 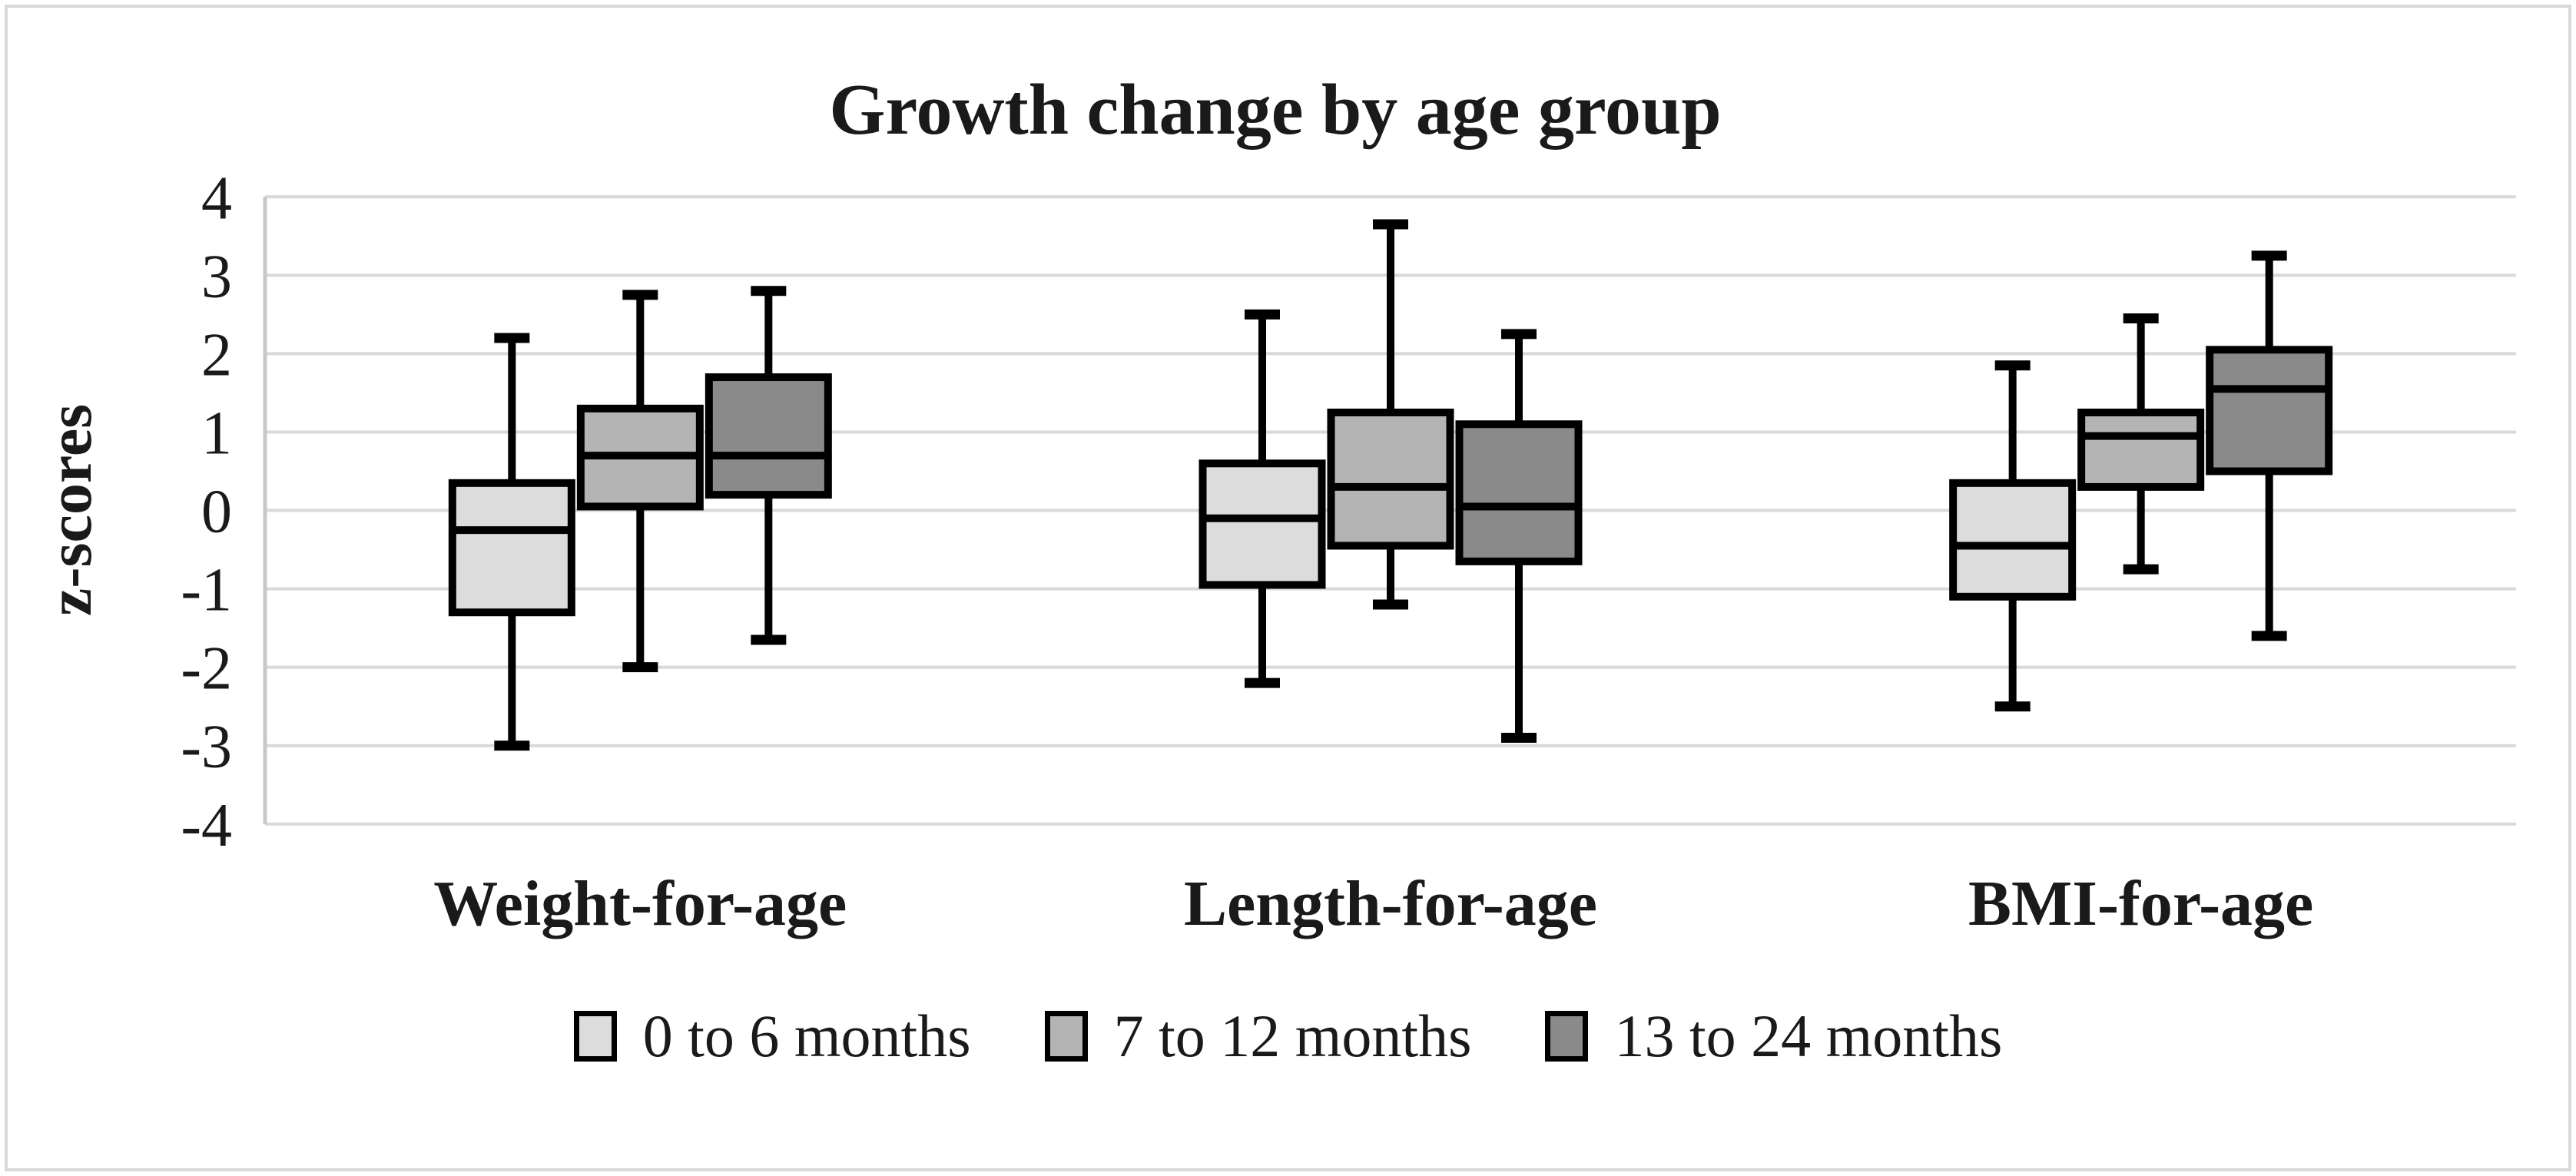 I want to click on legend-item: 0 to 6 months, so click(x=772, y=1035).